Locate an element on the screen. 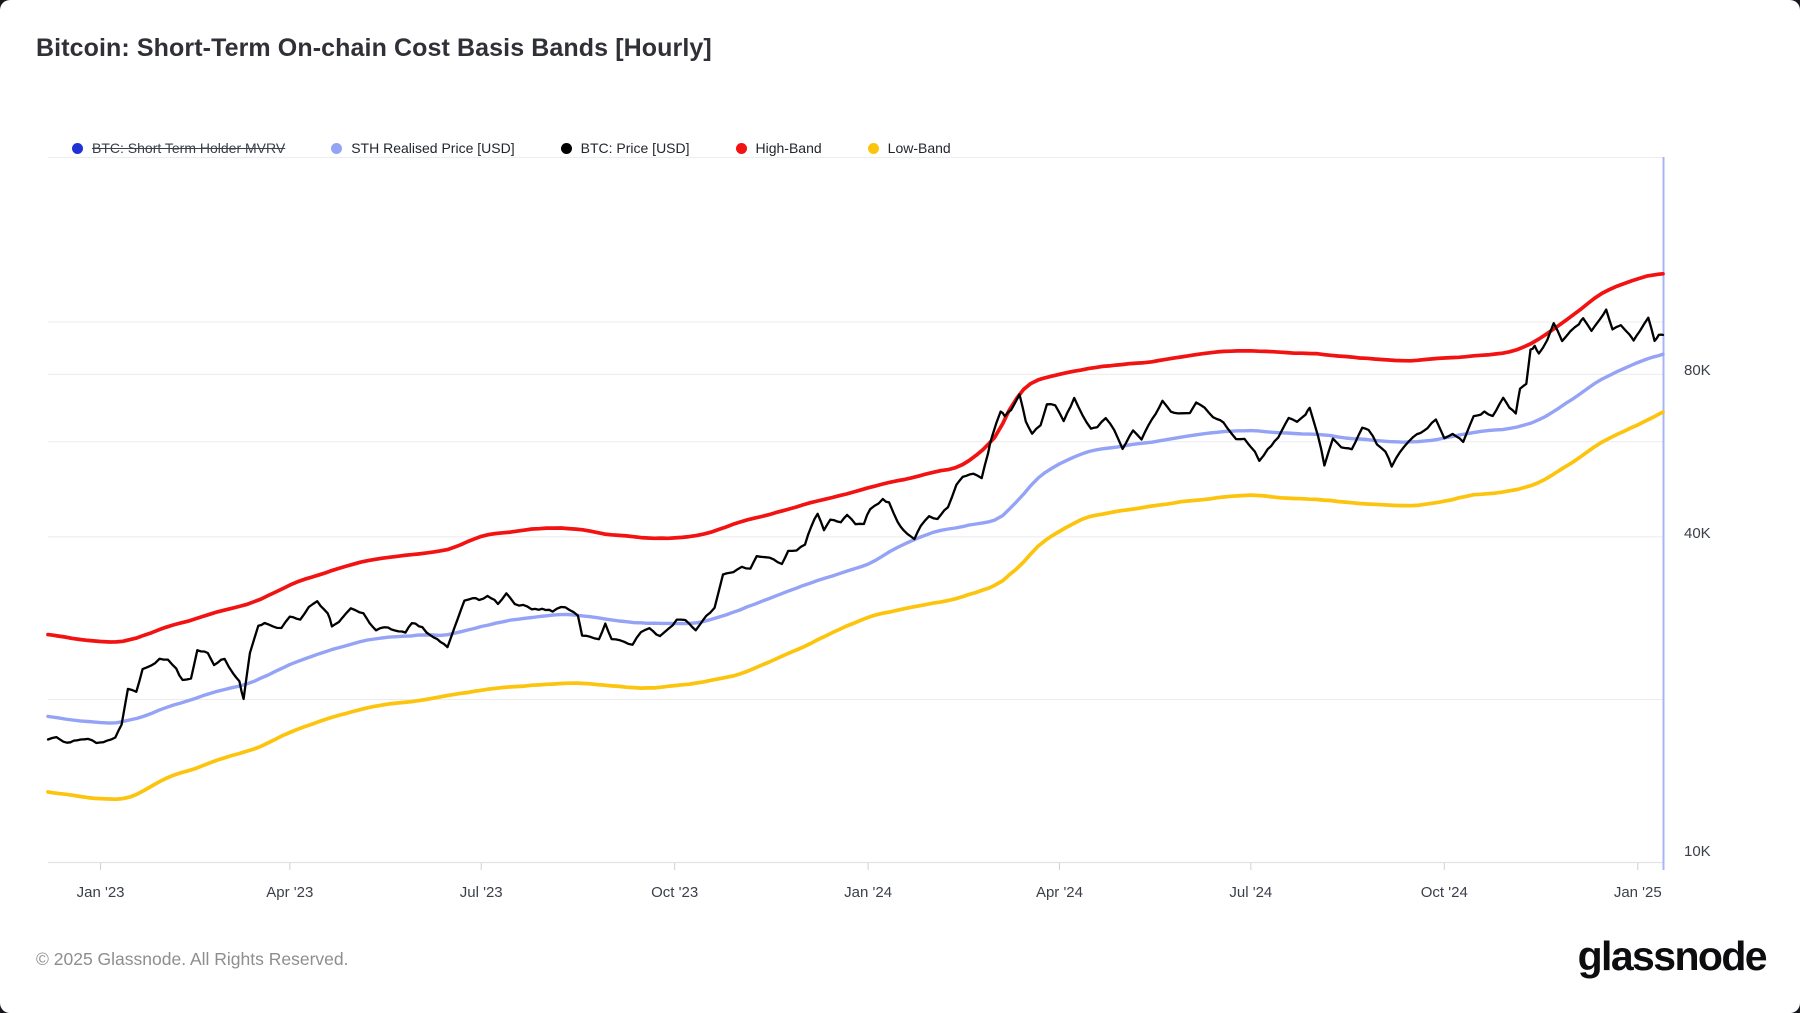  legend-item-low-band: Low-Band is located at coordinates (909, 148).